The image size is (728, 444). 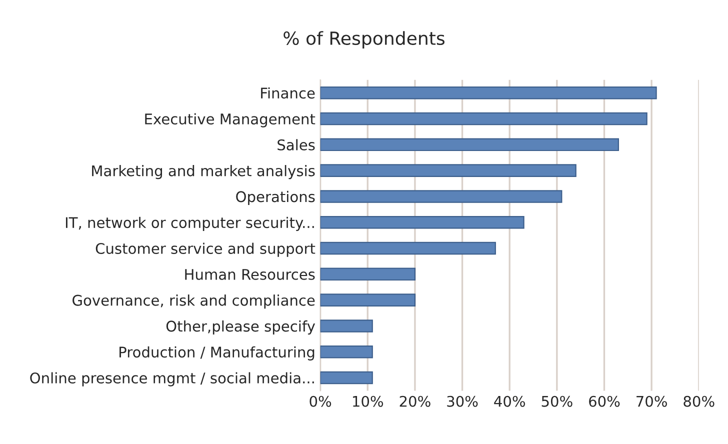 What do you see at coordinates (364, 40) in the screenshot?
I see `chart-title: % of Respondents` at bounding box center [364, 40].